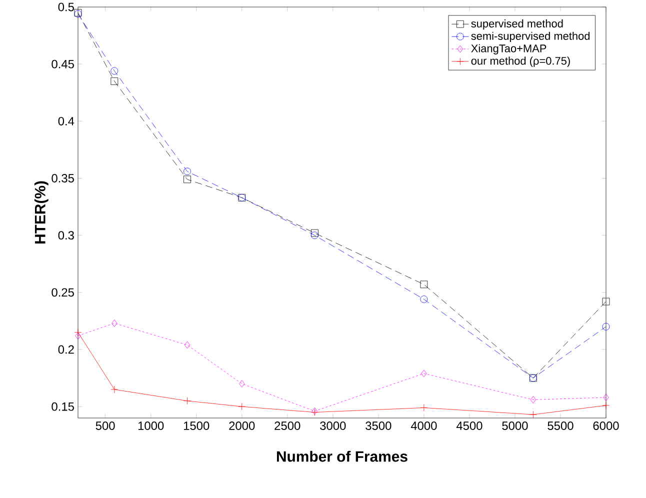 This screenshot has width=646, height=498. Describe the element at coordinates (66, 349) in the screenshot. I see `y-tick-label: 0.2` at that location.